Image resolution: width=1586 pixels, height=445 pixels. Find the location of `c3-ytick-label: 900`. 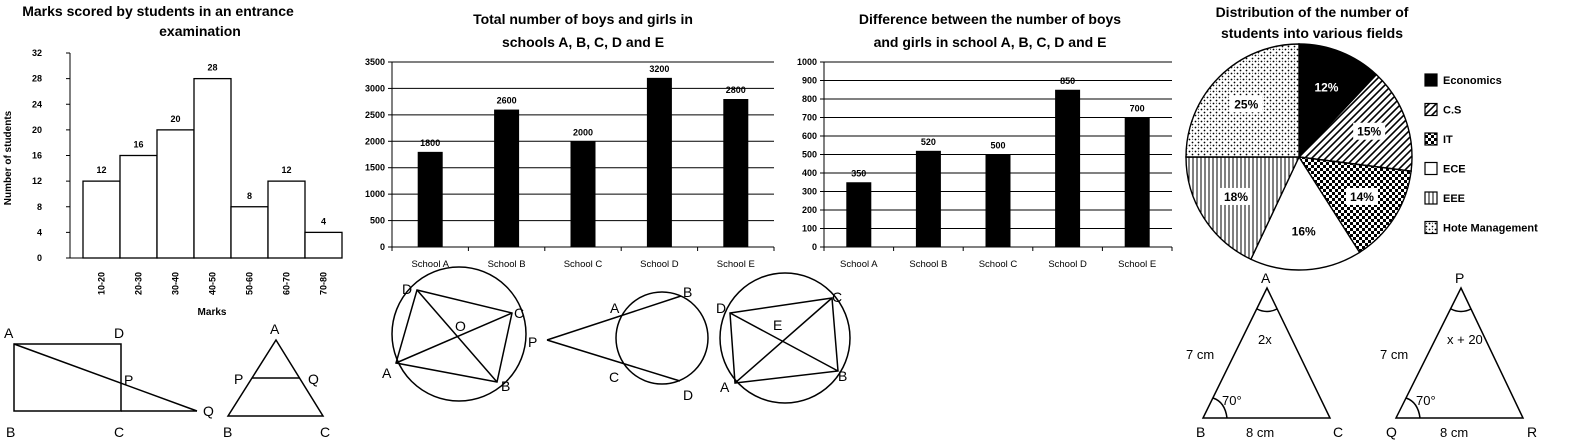

c3-ytick-label: 900 is located at coordinates (809, 81).